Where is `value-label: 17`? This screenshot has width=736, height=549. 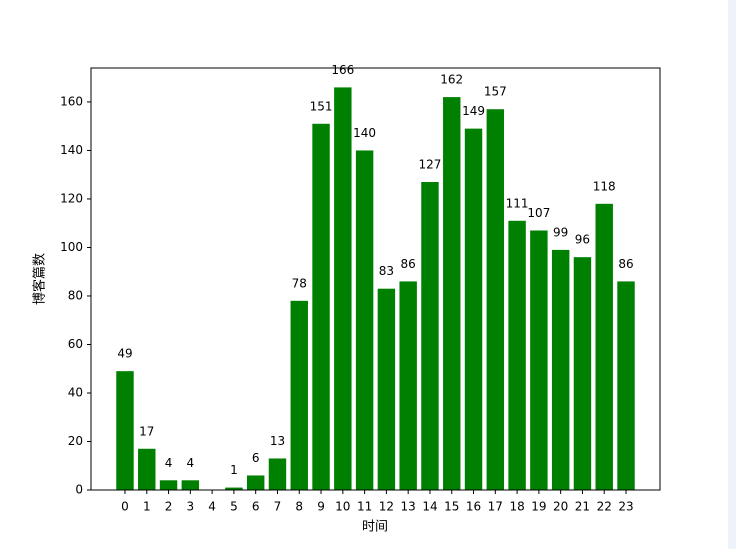
value-label: 17 is located at coordinates (146, 431).